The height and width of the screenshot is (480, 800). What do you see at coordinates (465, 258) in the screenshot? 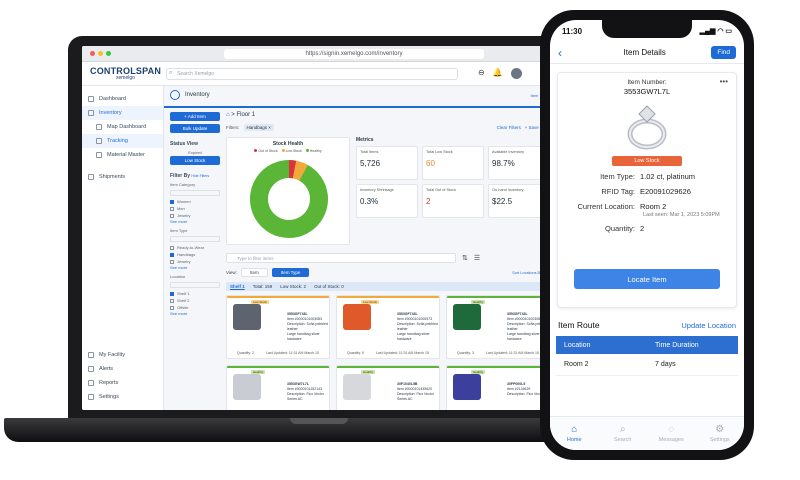
I see `sort-icon: ⇅` at bounding box center [465, 258].